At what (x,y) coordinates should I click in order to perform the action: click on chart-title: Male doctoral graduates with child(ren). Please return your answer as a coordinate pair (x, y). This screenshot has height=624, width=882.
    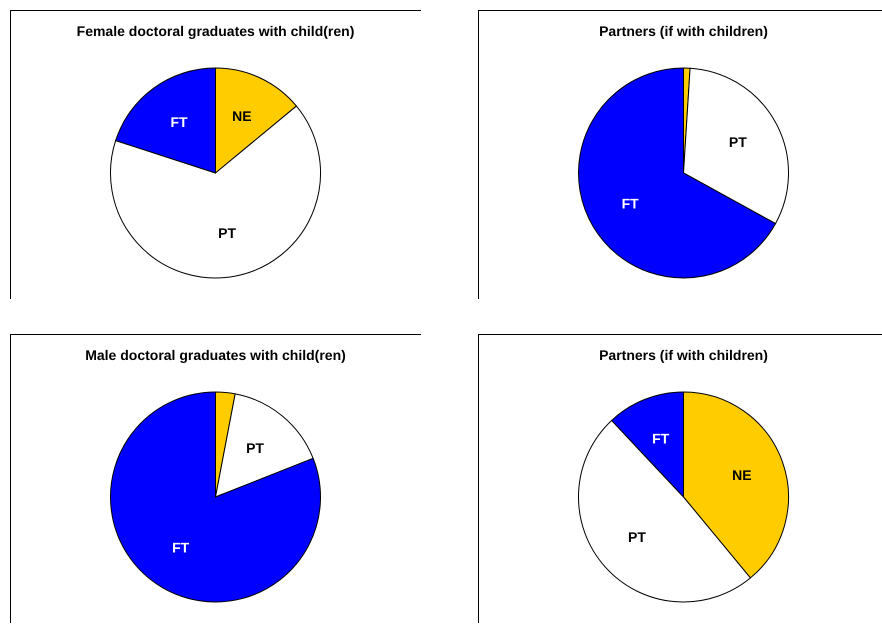
    Looking at the image, I should click on (215, 355).